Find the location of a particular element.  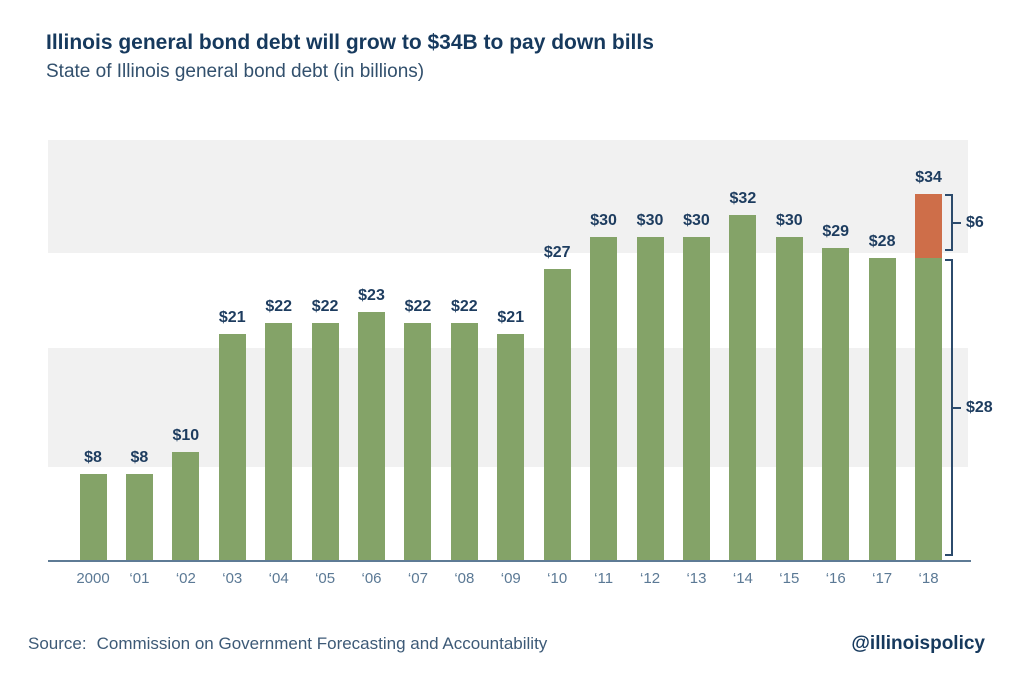

x-tick-label-‘05: ‘05 is located at coordinates (325, 578).